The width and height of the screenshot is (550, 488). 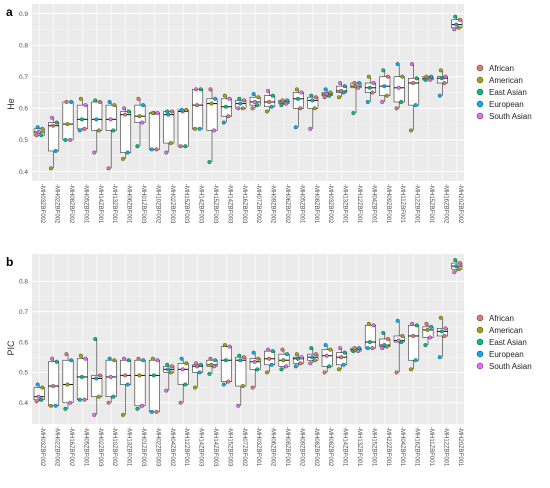 I want to click on y-tick-label: 0.6, so click(x=23, y=109).